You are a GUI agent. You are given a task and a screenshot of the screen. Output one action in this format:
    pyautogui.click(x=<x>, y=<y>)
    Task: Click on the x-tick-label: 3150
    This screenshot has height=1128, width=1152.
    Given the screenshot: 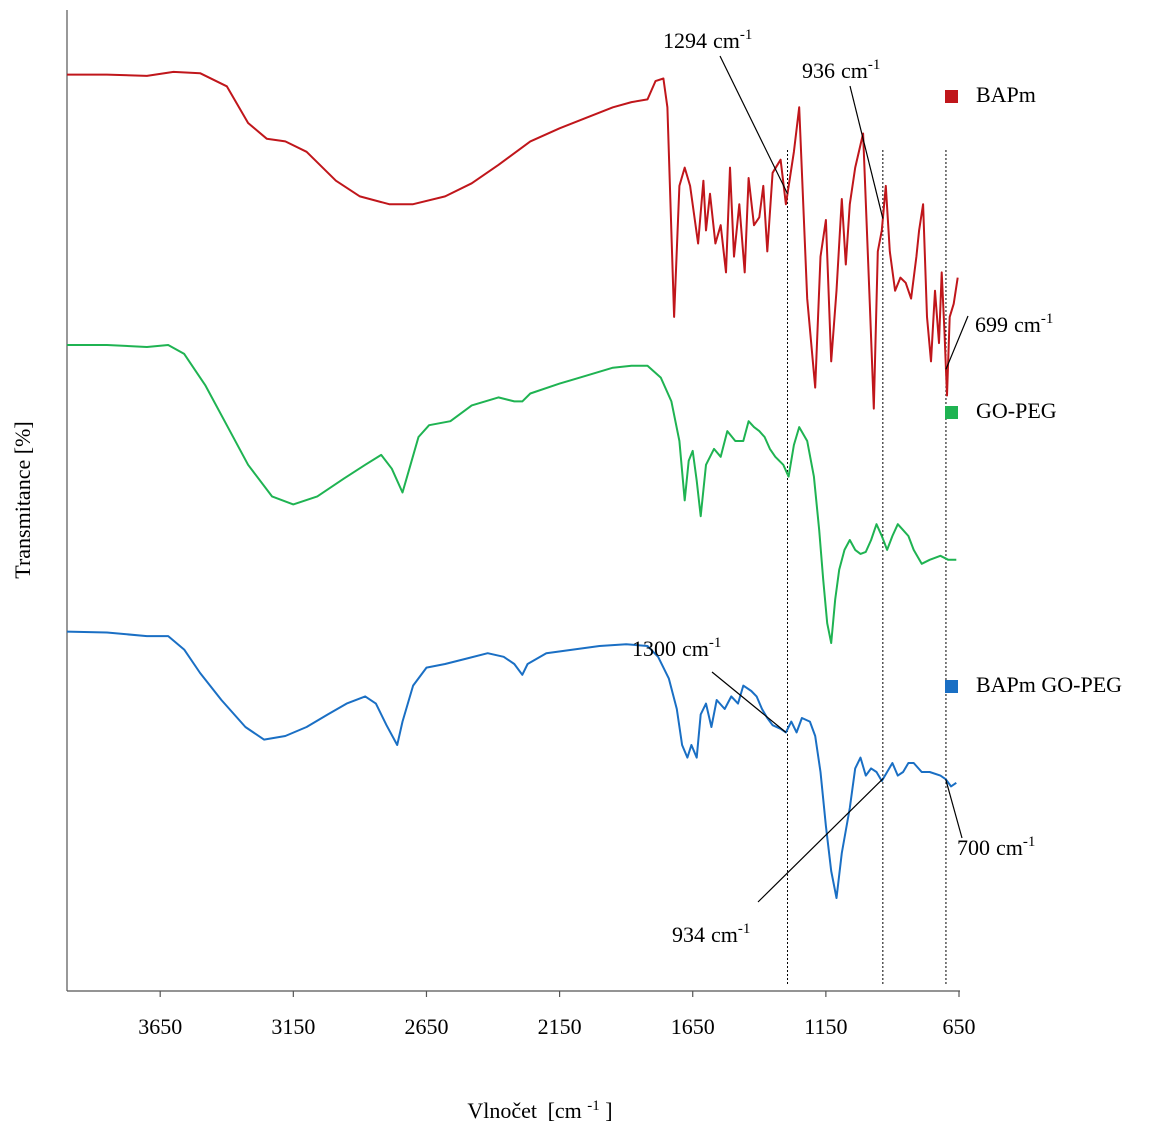 What is the action you would take?
    pyautogui.click(x=293, y=1026)
    